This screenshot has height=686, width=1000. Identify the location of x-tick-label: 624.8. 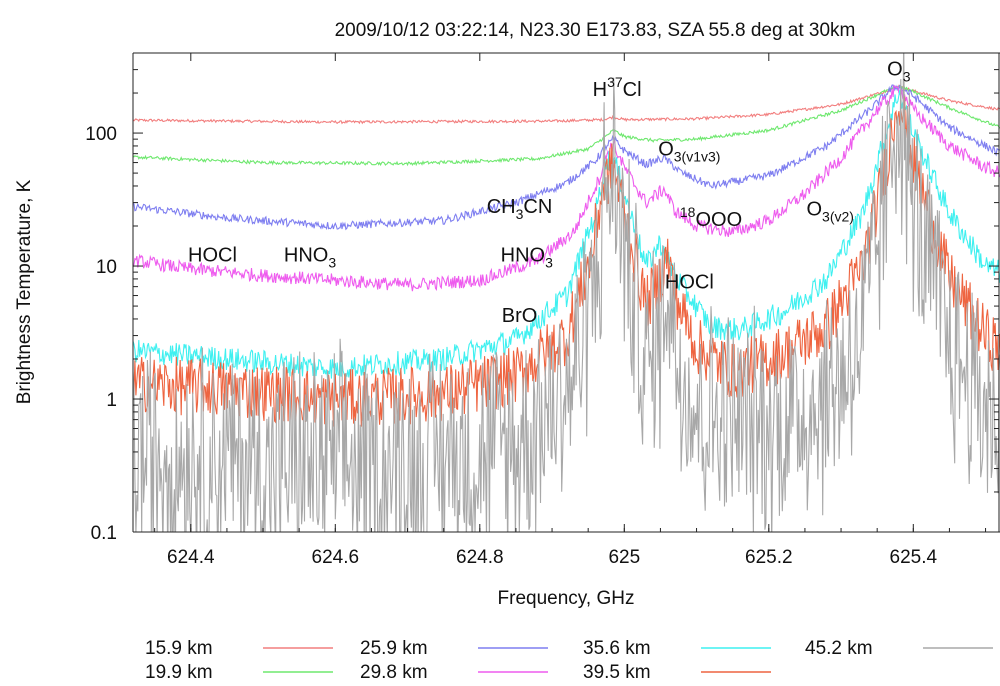
(480, 557).